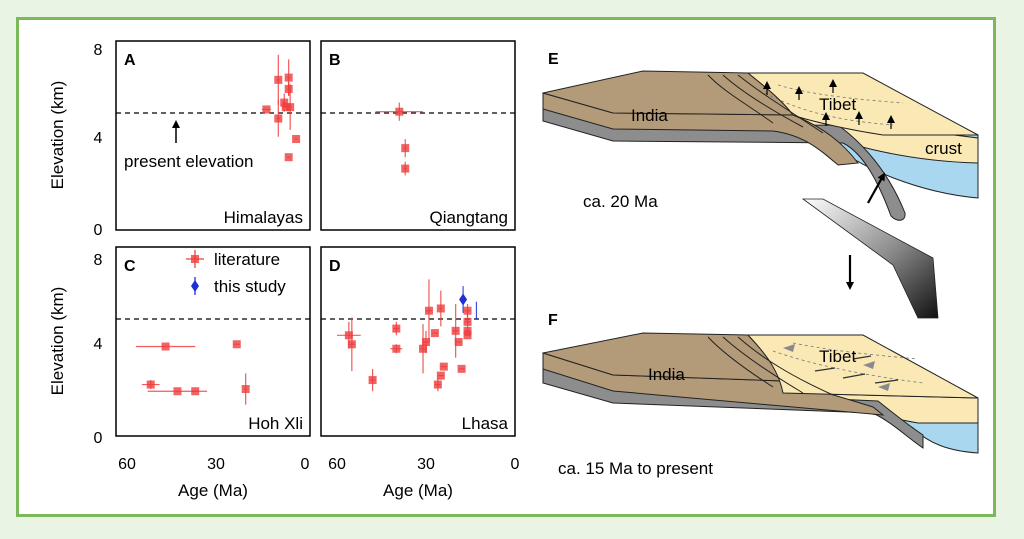  I want to click on diagram-e-lithosphere, so click(724, 156).